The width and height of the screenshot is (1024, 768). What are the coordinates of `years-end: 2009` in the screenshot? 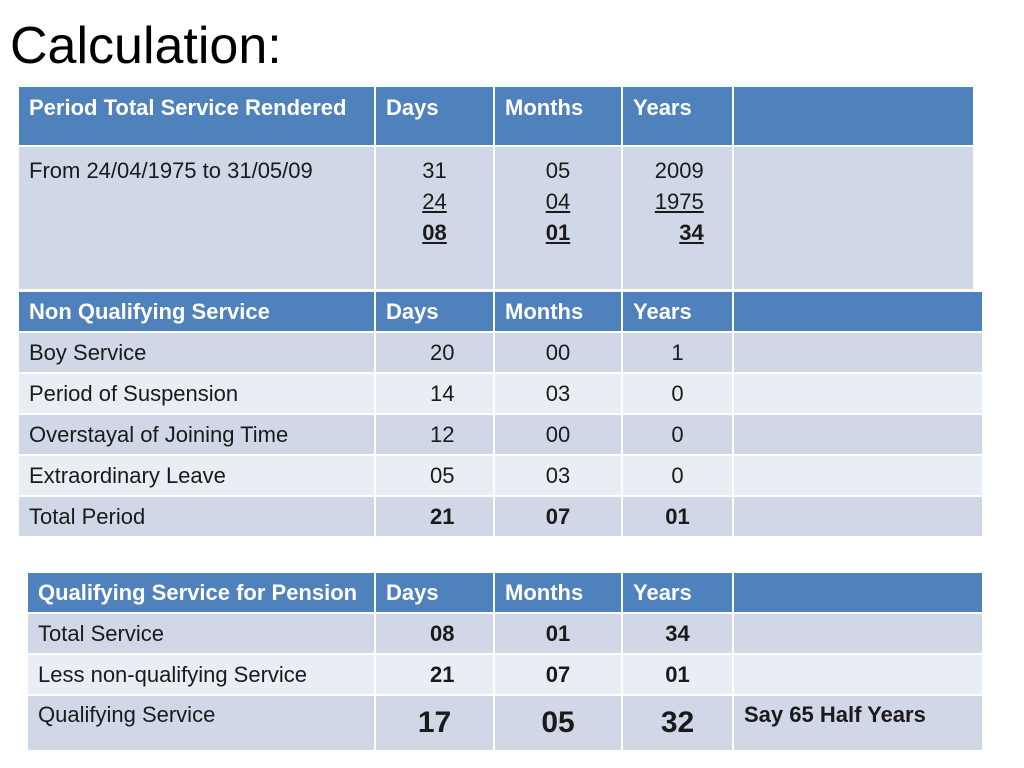 It's located at (679, 170).